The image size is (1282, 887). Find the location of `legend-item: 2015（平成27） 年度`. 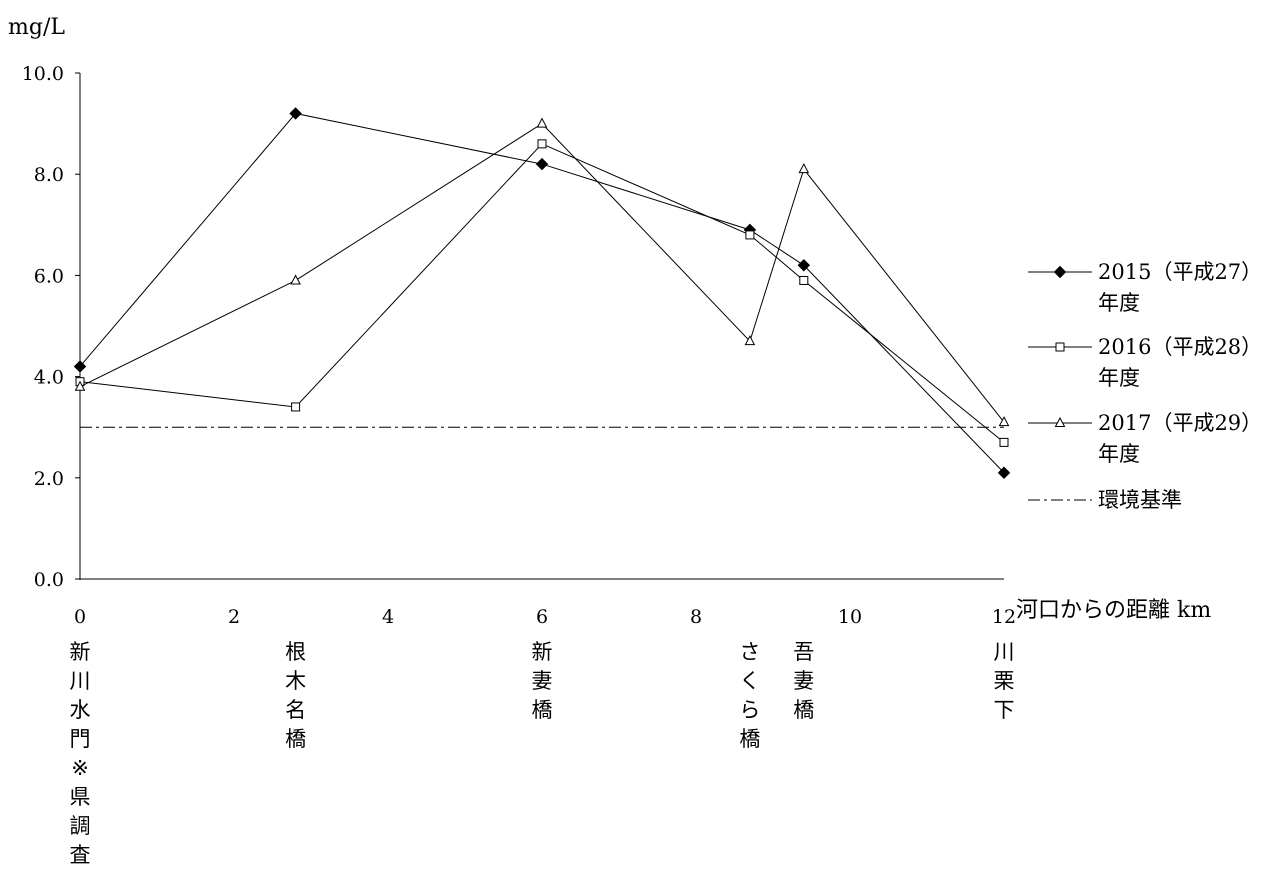

legend-item: 2015（平成27） 年度 is located at coordinates (1145, 287).